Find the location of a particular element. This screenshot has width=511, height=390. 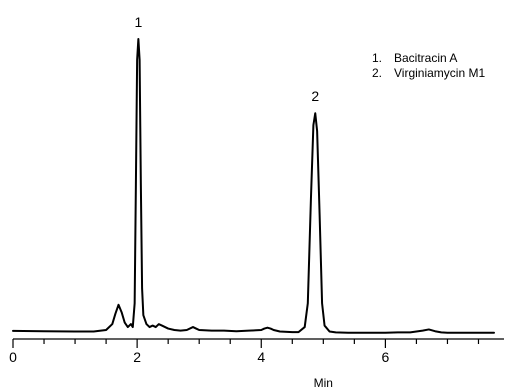

x-axis: 0 2 4 6 Min is located at coordinates (256, 364).